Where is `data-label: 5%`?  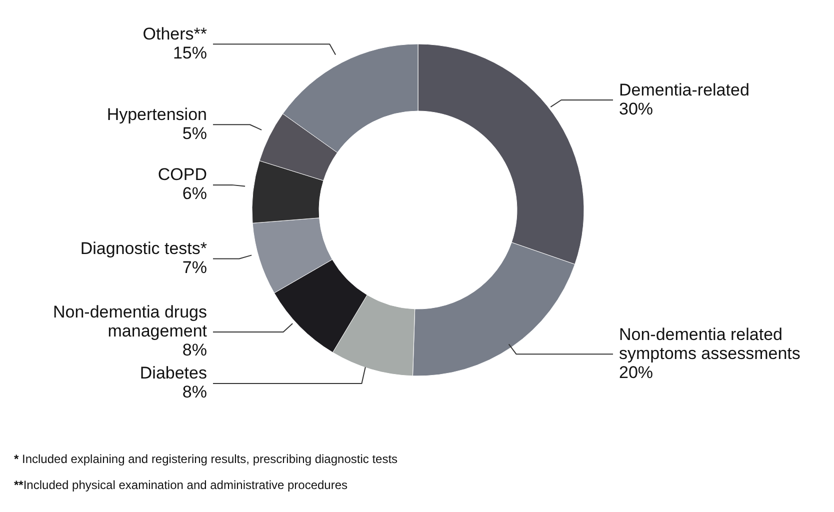
data-label: 5% is located at coordinates (194, 133).